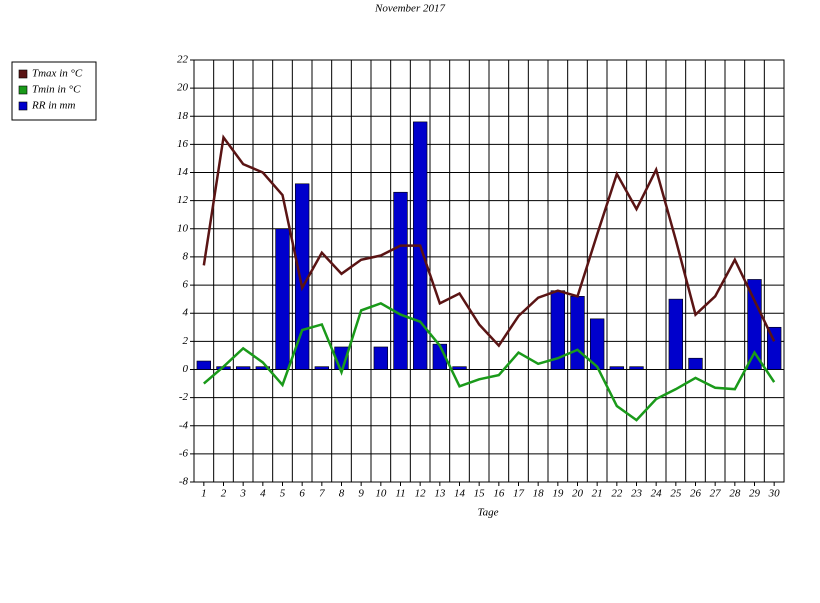  I want to click on y-tick-label: 8, so click(186, 256).